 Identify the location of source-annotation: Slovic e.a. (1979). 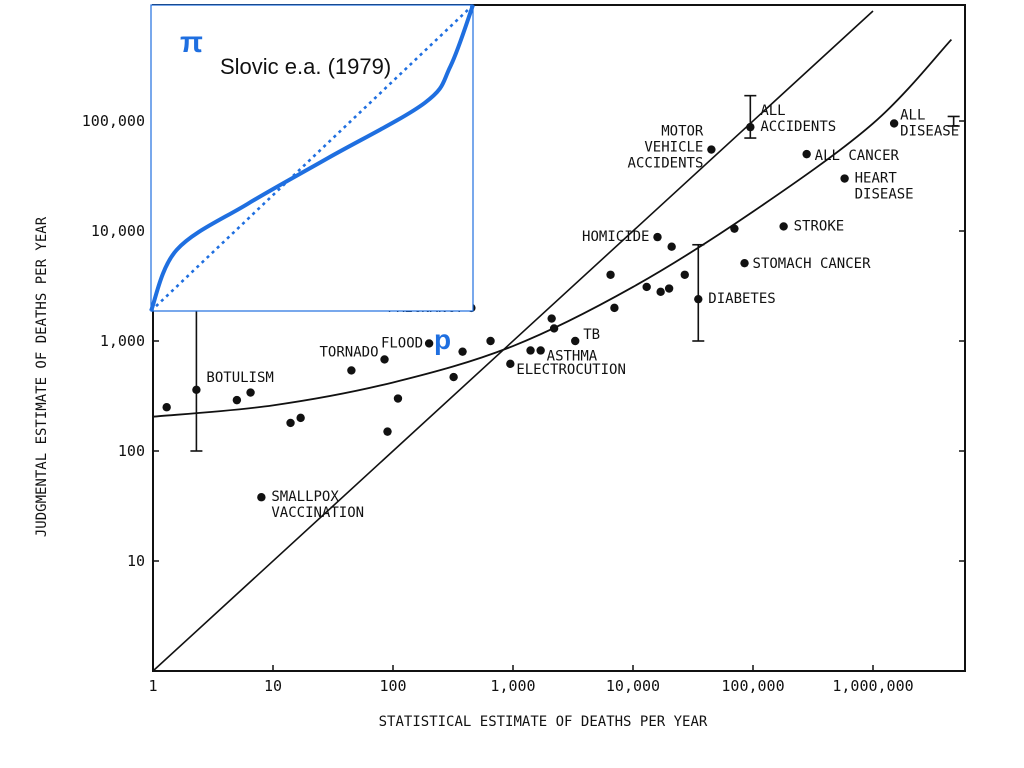
(305, 66).